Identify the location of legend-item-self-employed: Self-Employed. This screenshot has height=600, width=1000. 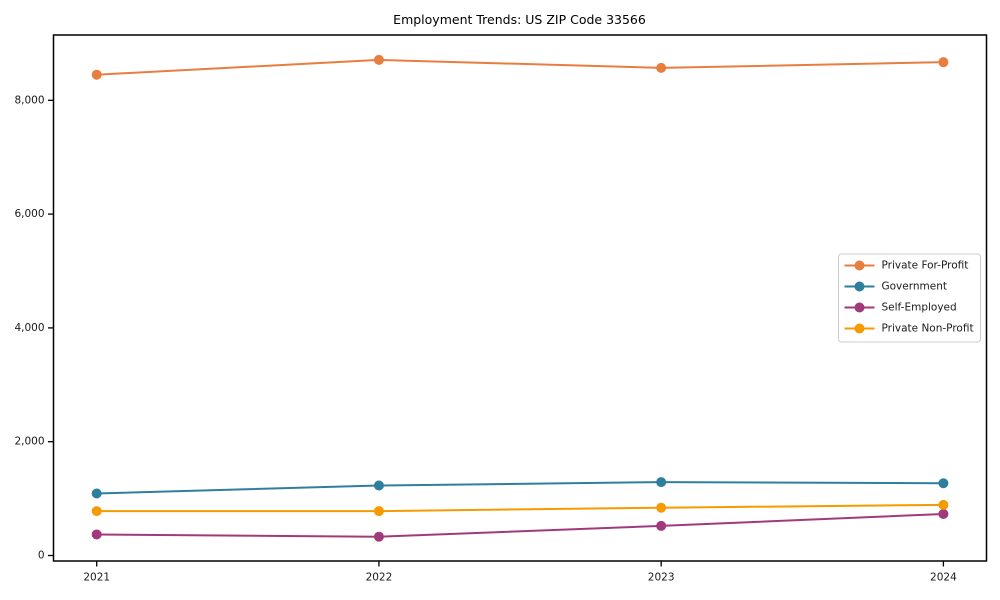
(900, 308).